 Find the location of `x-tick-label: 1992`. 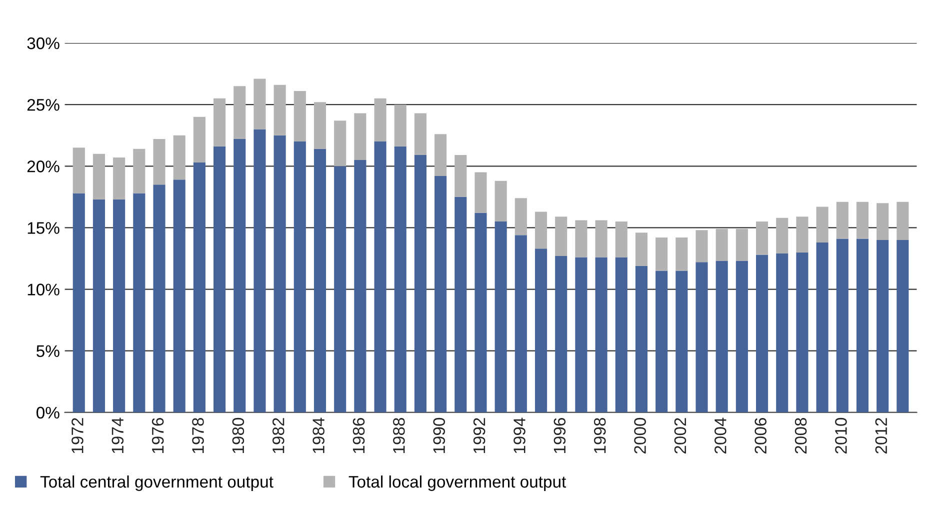

x-tick-label: 1992 is located at coordinates (479, 436).